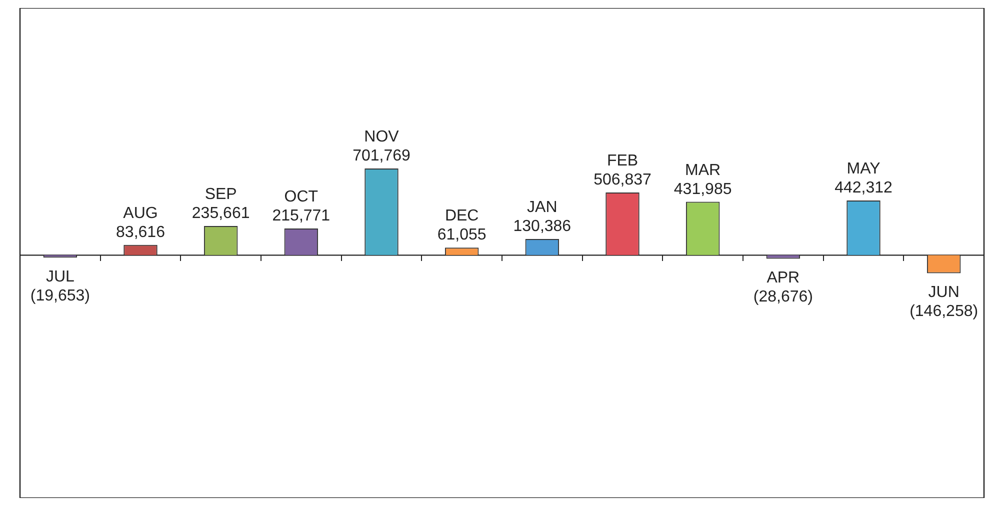 Image resolution: width=994 pixels, height=506 pixels. I want to click on x-tick-label: JUL, so click(60, 277).